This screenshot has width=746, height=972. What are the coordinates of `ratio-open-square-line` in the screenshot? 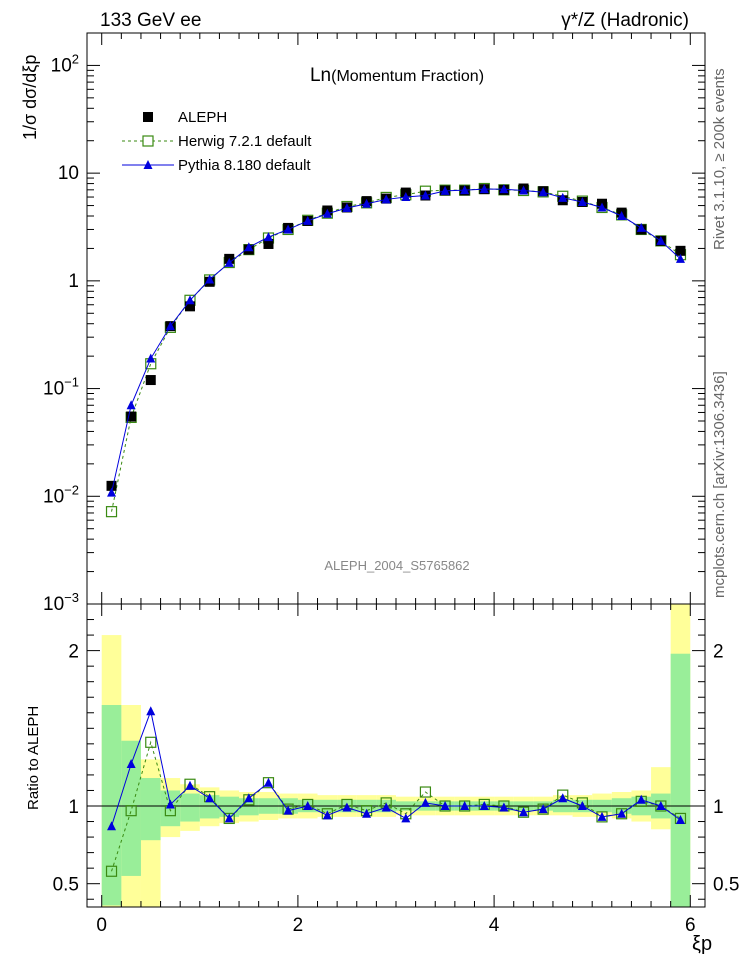 It's located at (396, 806).